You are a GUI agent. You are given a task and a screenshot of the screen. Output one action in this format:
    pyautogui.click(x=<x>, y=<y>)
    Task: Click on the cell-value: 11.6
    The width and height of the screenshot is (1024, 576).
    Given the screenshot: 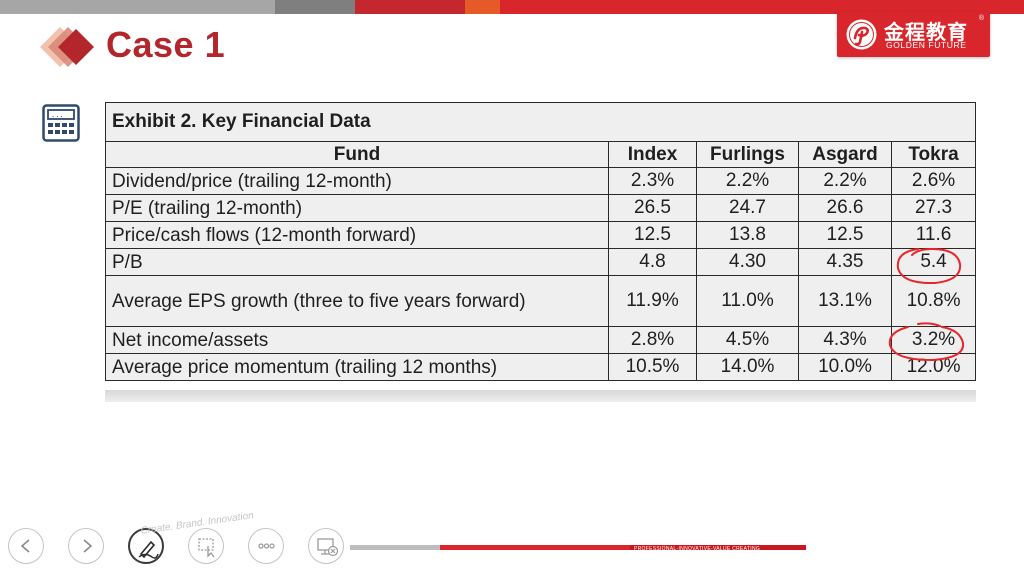 What is the action you would take?
    pyautogui.click(x=933, y=235)
    